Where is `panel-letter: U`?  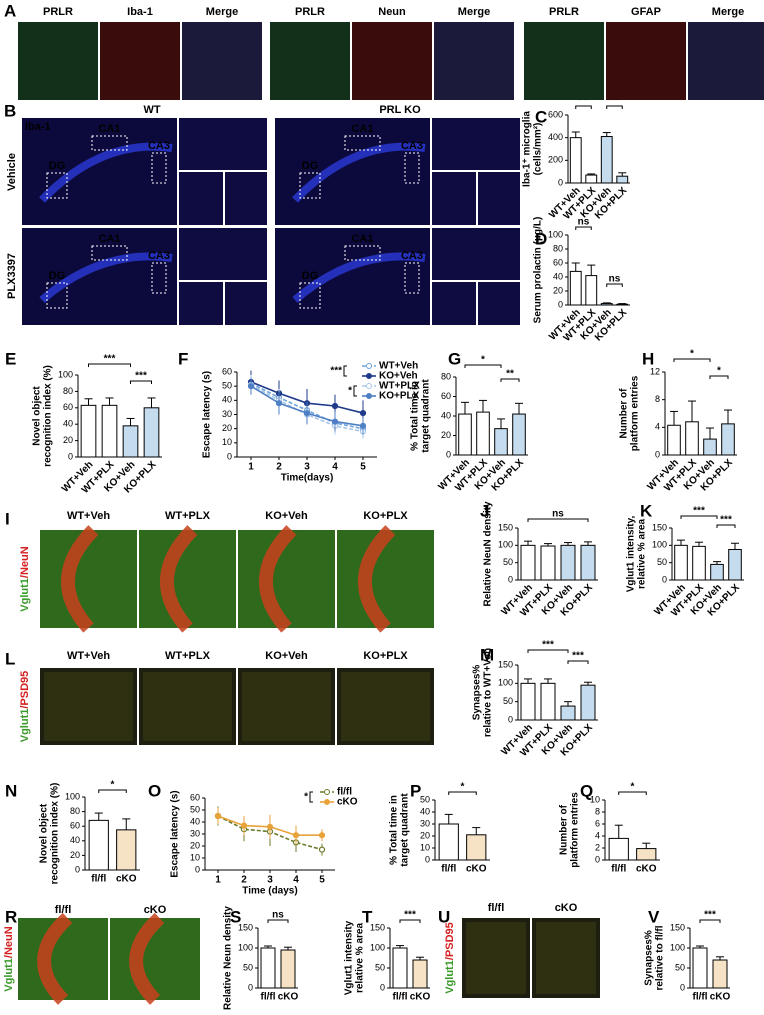
panel-letter: U is located at coordinates (444, 916).